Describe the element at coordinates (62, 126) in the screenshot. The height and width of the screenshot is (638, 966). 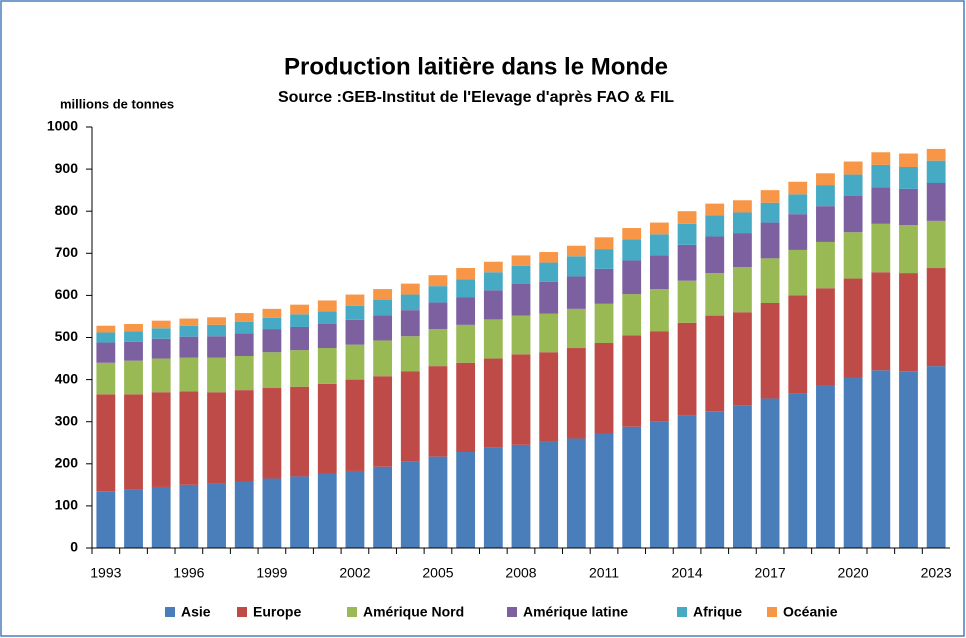
I see `y-tick-label: 1000` at that location.